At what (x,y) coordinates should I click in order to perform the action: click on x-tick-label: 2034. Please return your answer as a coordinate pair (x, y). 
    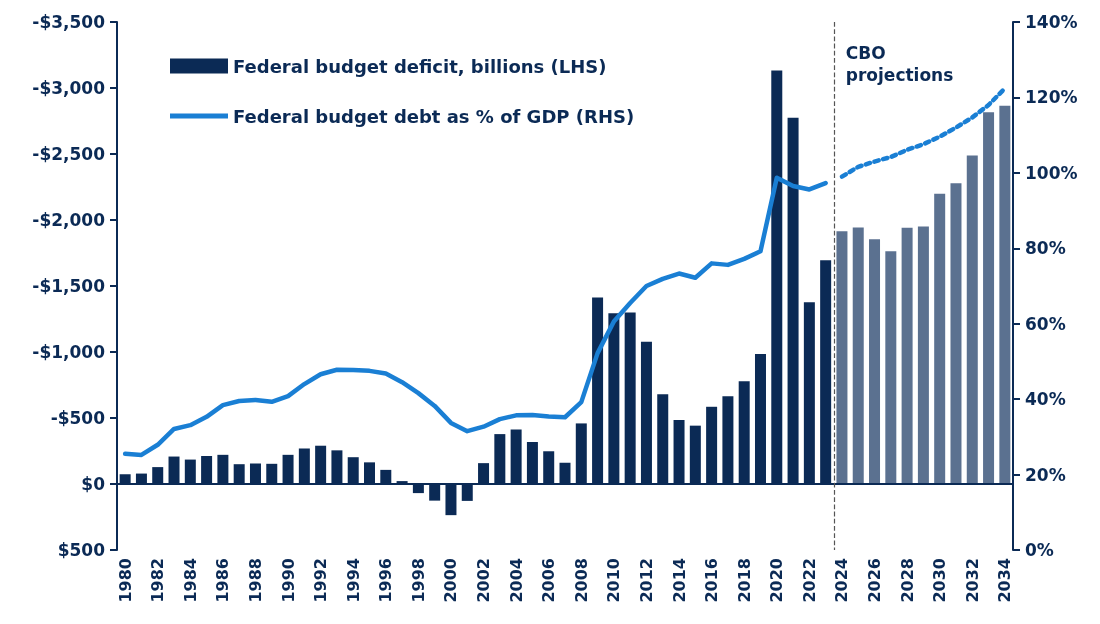
    Looking at the image, I should click on (1005, 580).